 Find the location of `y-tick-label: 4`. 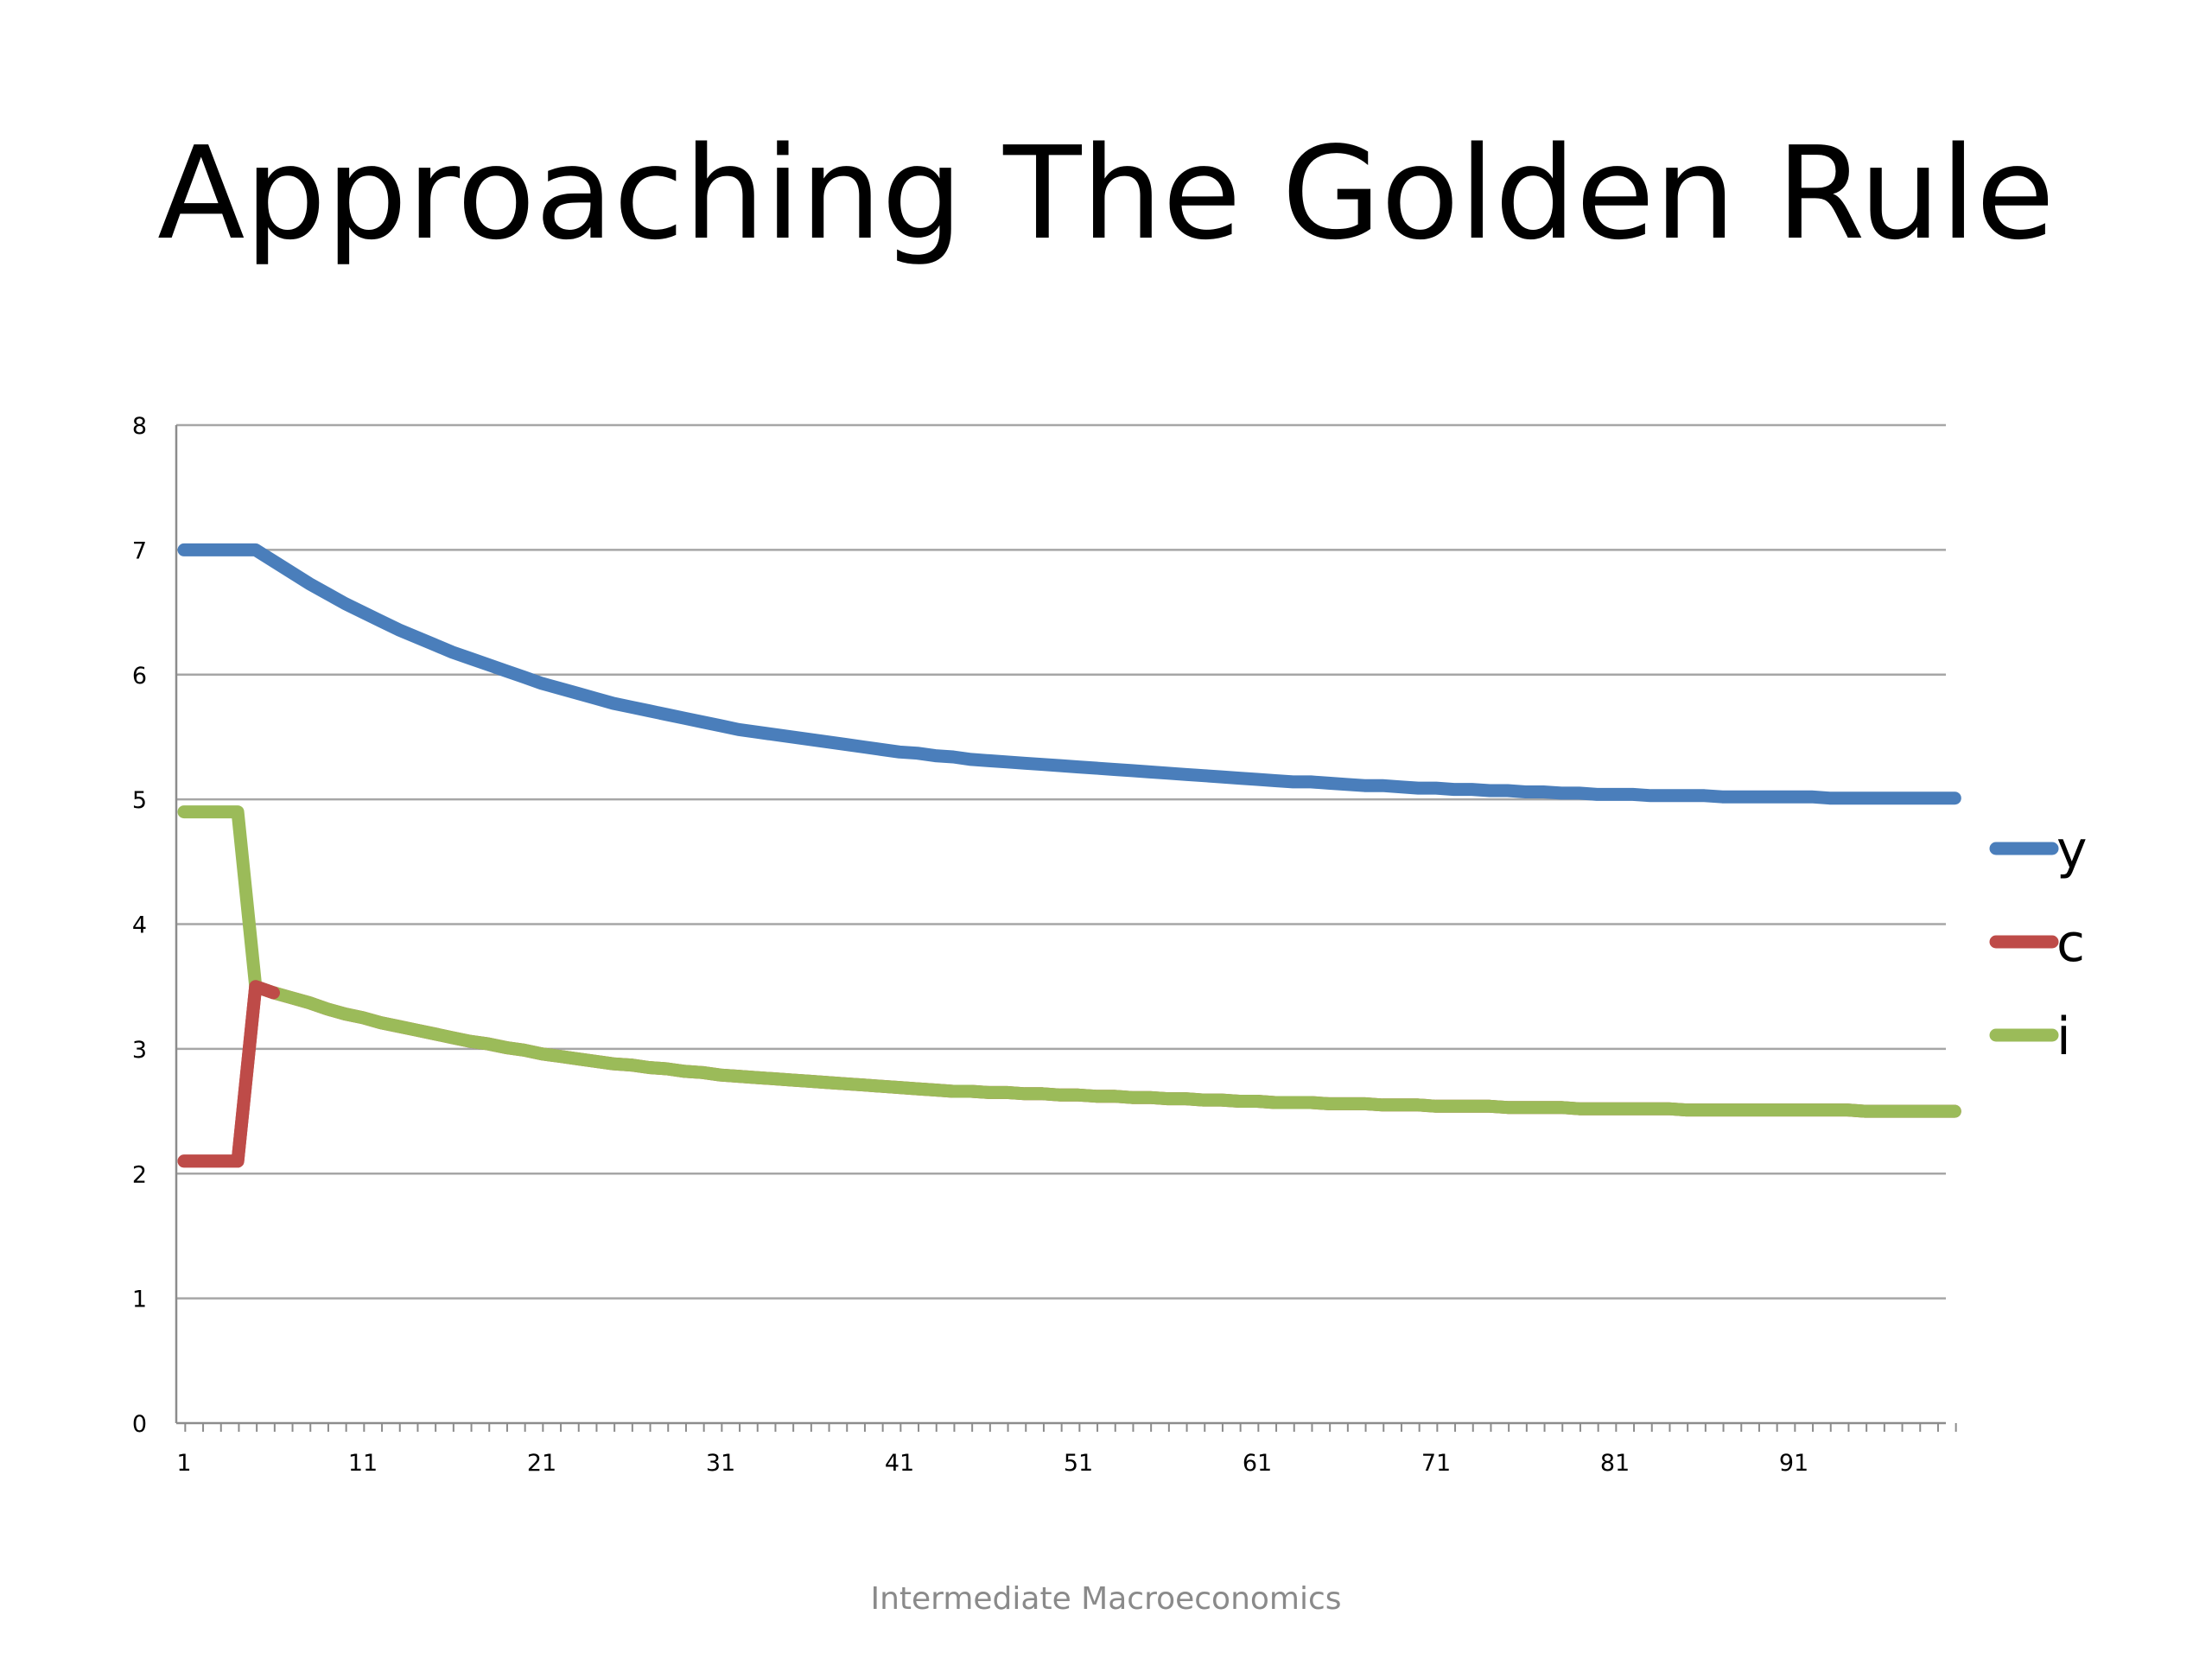

y-tick-label: 4 is located at coordinates (139, 925).